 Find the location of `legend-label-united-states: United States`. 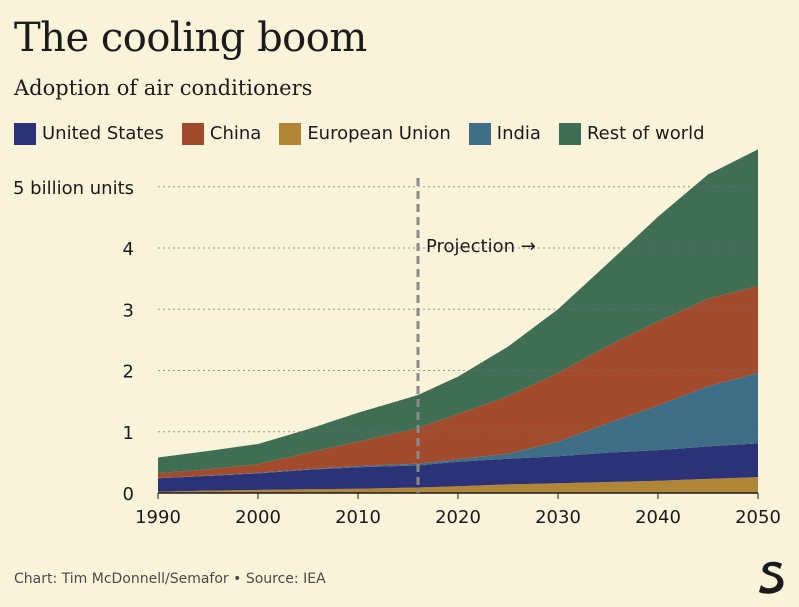

legend-label-united-states: United States is located at coordinates (103, 133).